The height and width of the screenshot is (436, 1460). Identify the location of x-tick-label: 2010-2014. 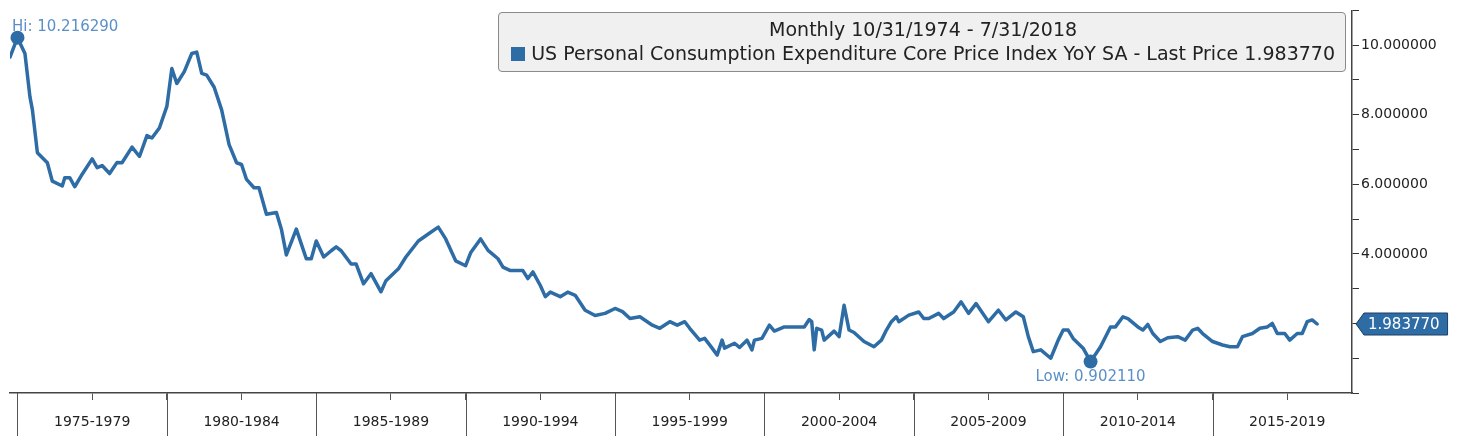
(1138, 421).